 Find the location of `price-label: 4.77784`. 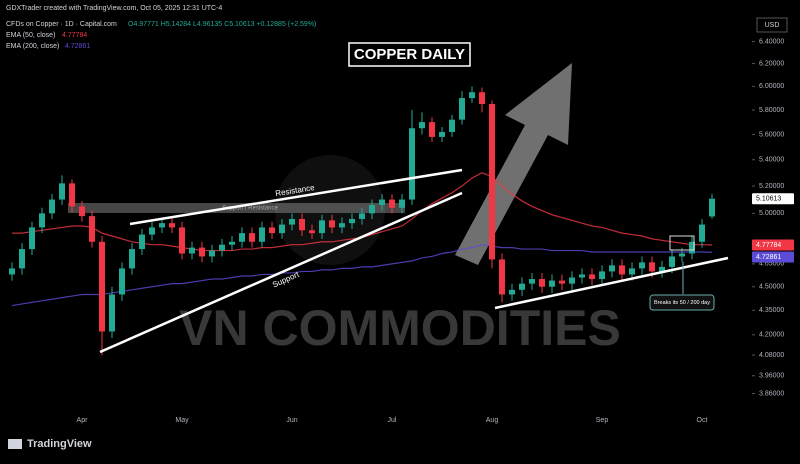

price-label: 4.77784 is located at coordinates (768, 245).